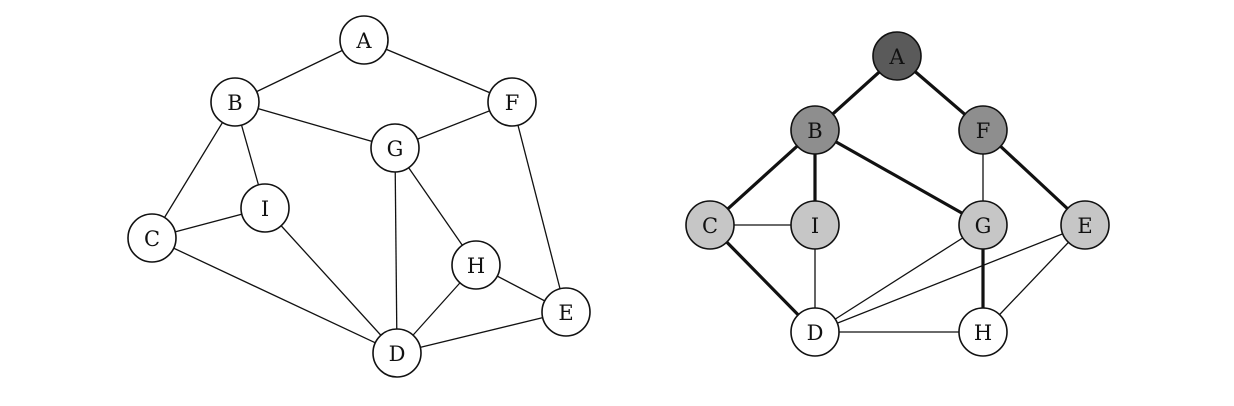 This screenshot has height=406, width=1234. Describe the element at coordinates (539, 207) in the screenshot. I see `edge-f-e` at that location.